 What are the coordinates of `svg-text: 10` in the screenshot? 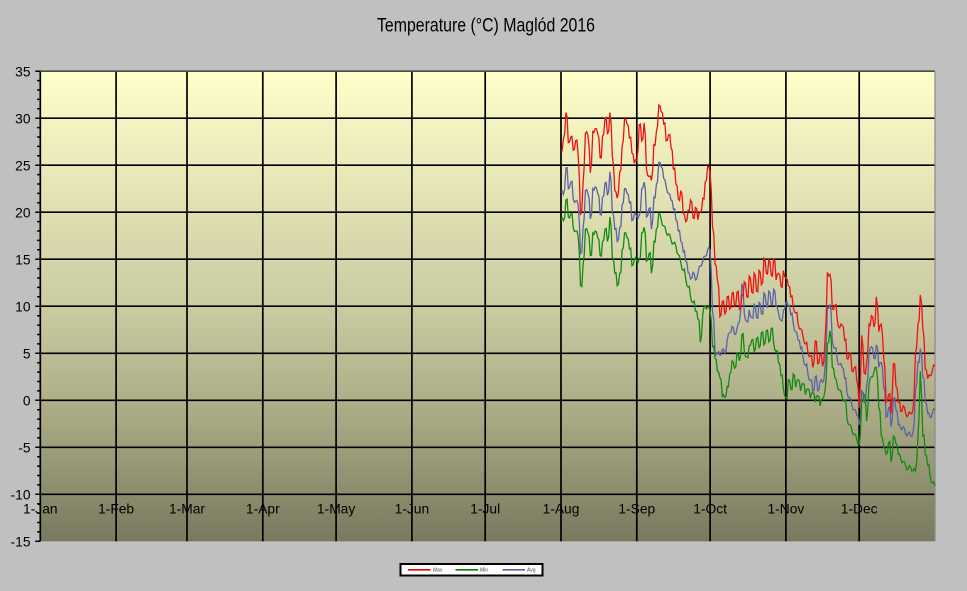 It's located at (23, 306).